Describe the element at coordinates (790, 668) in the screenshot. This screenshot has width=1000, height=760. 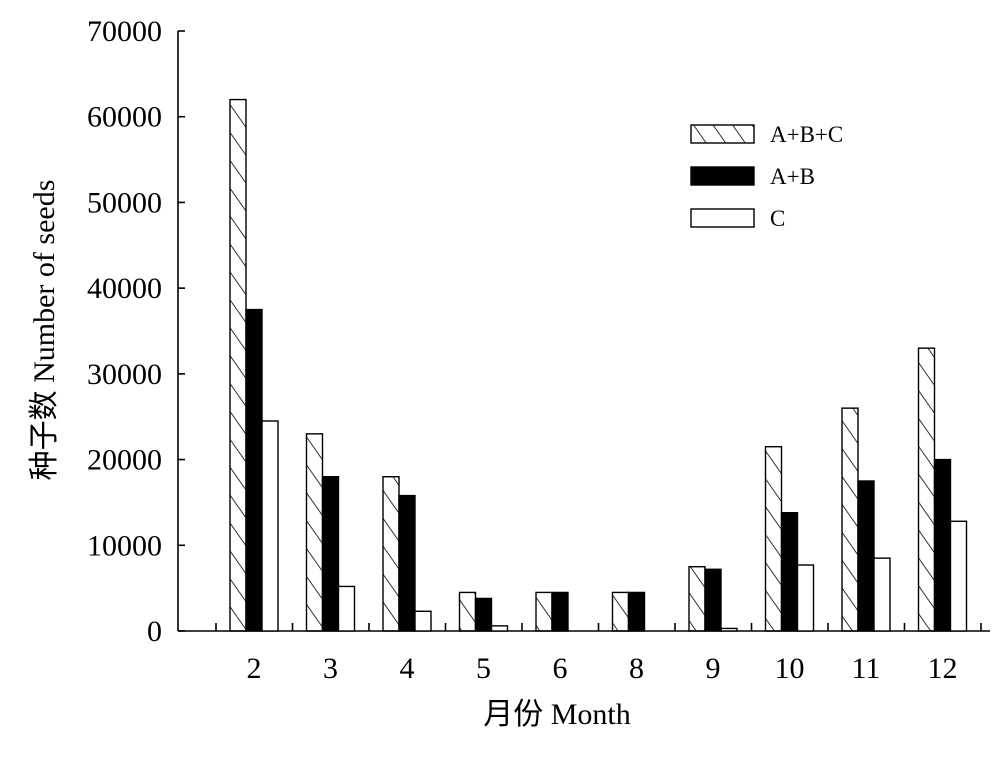
I see `x-tick-label: 10` at that location.